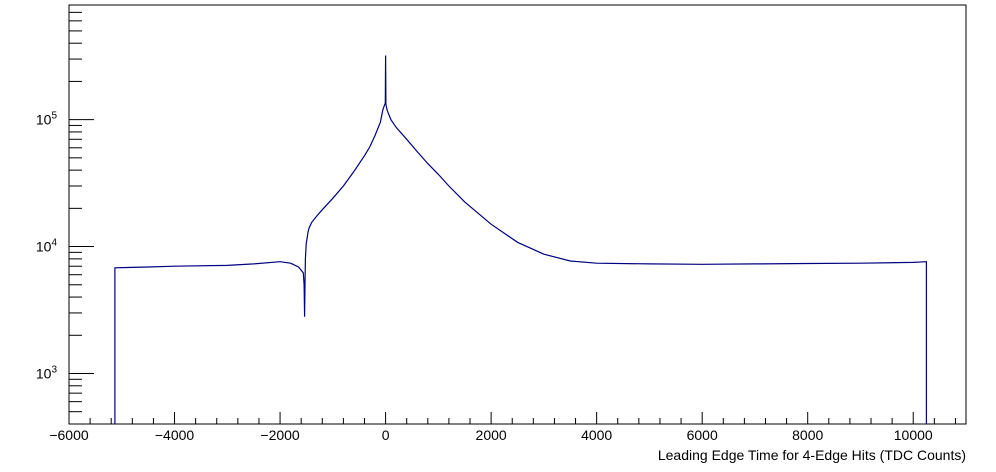  Describe the element at coordinates (596, 435) in the screenshot. I see `x-tick-label: 4000` at that location.